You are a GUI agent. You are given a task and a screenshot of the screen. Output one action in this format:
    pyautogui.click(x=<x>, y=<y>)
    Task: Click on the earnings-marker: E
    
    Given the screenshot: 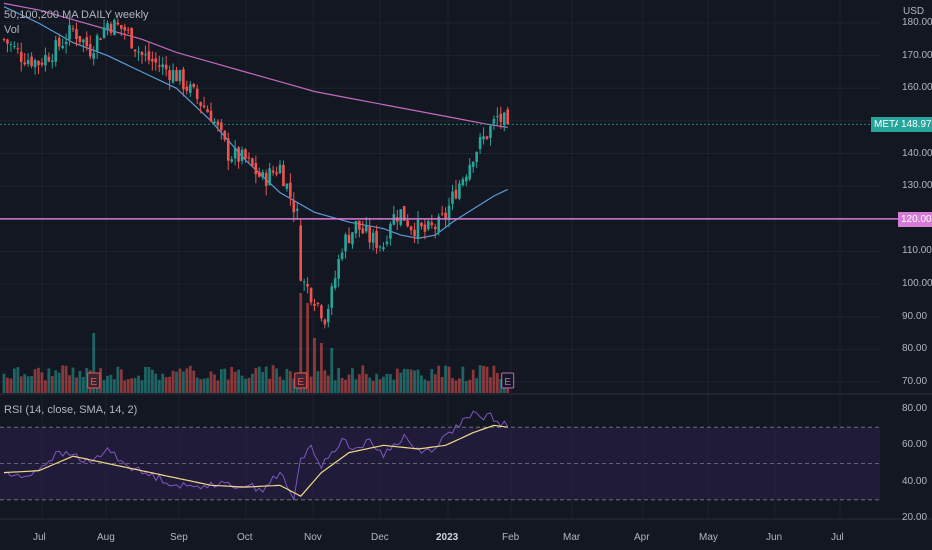 What is the action you would take?
    pyautogui.click(x=301, y=380)
    